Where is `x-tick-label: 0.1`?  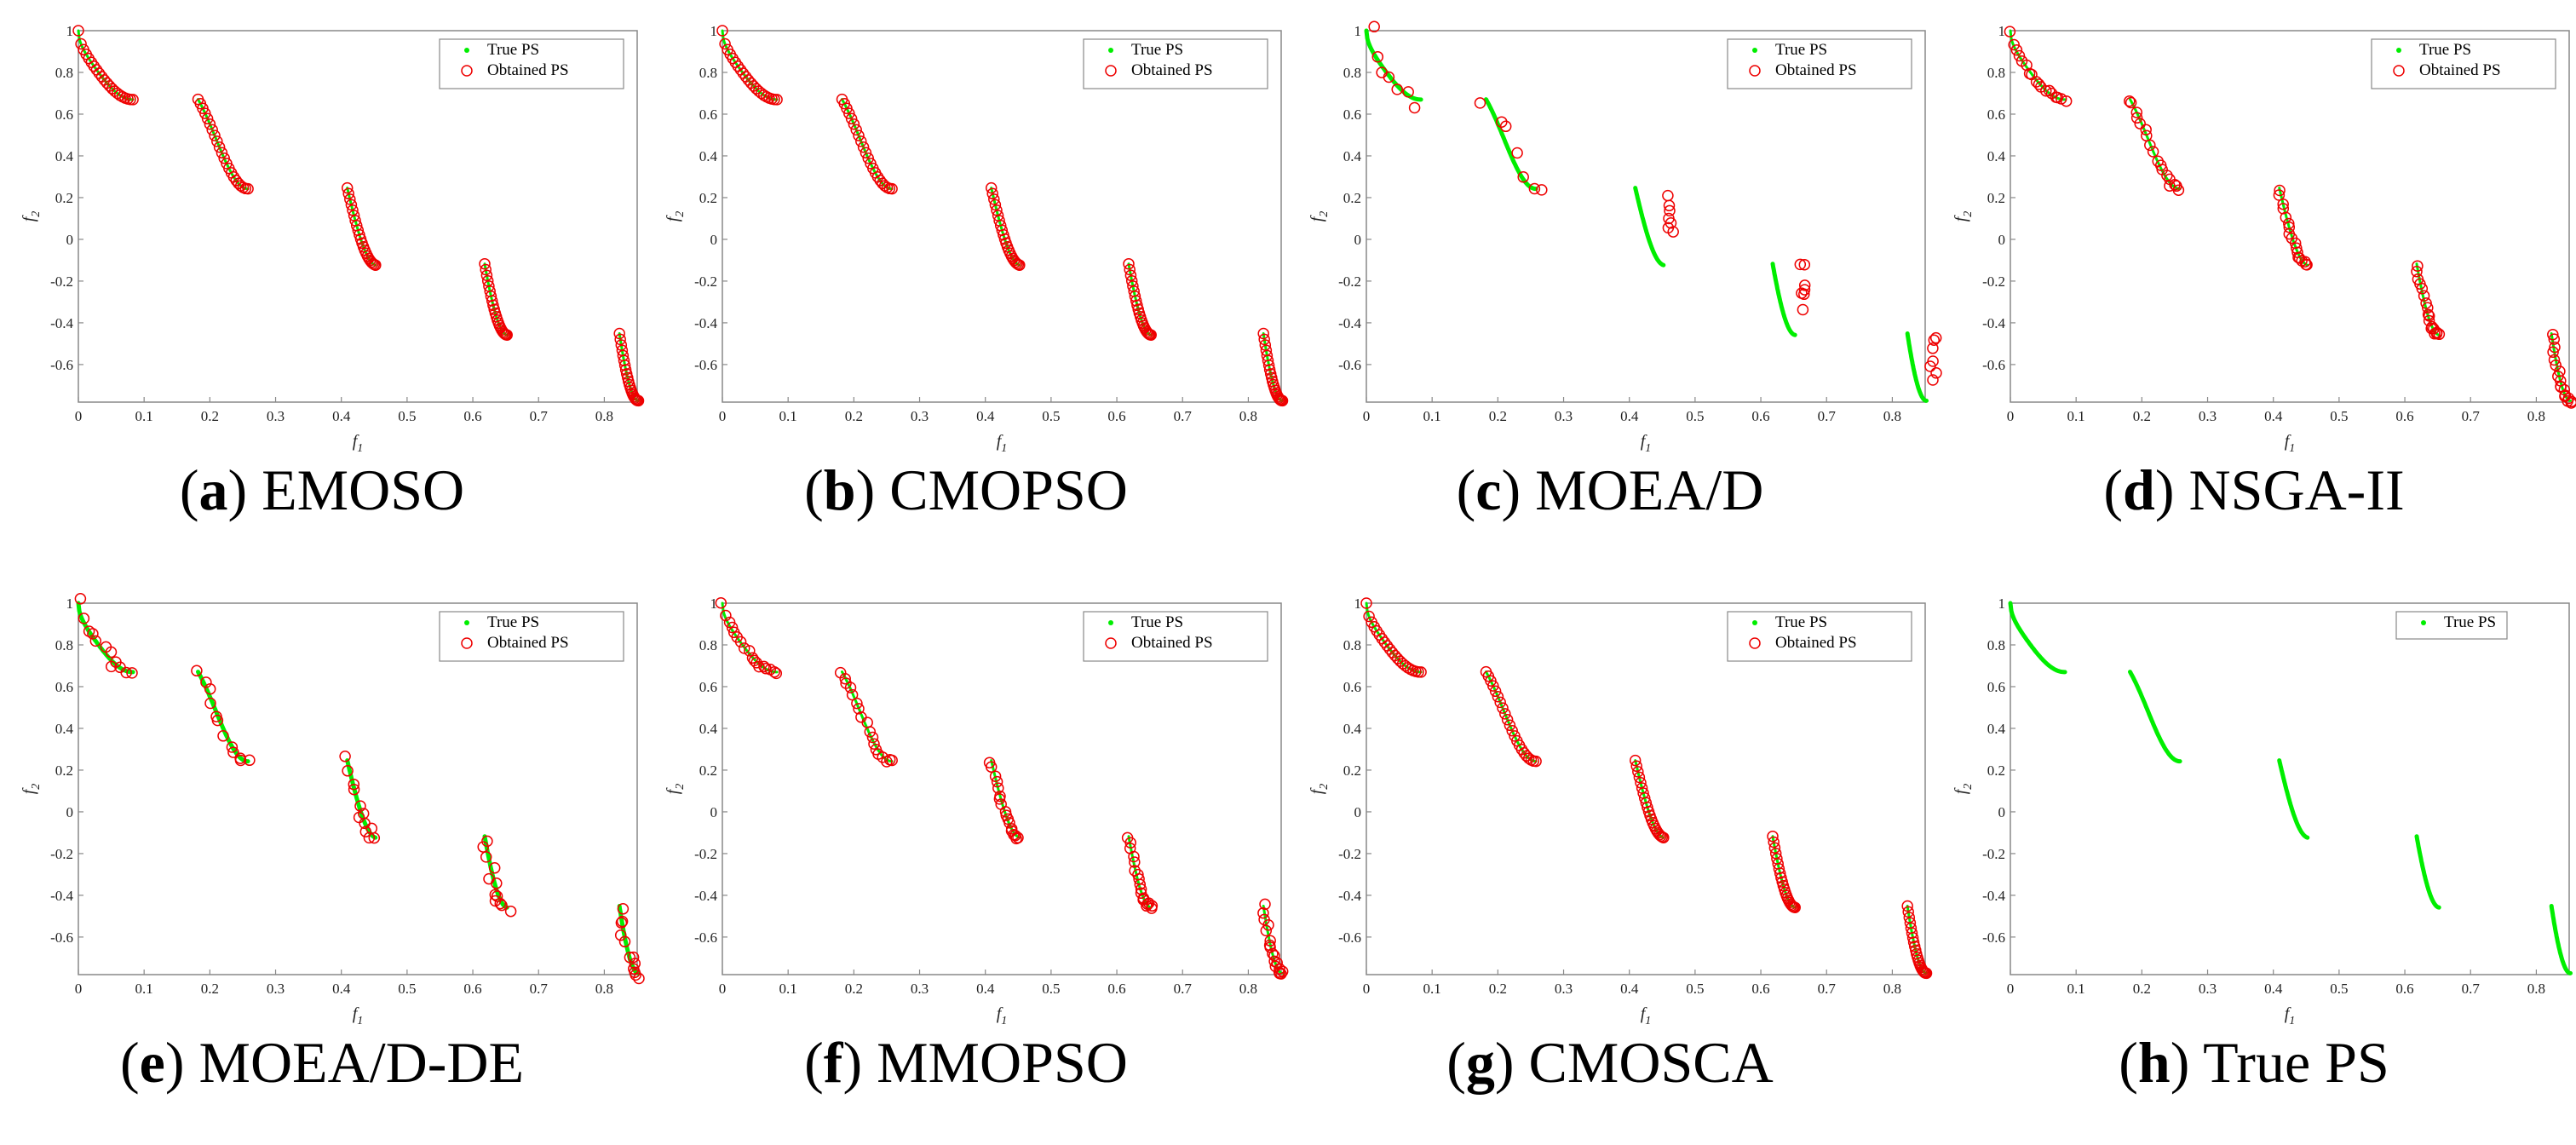 x-tick-label: 0.1 is located at coordinates (1432, 989).